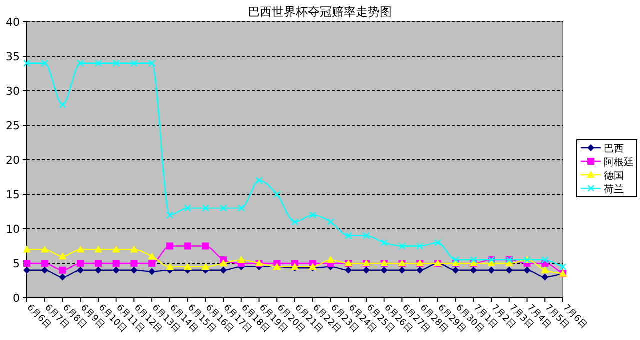  I want to click on legend-label: 德国, so click(614, 176).